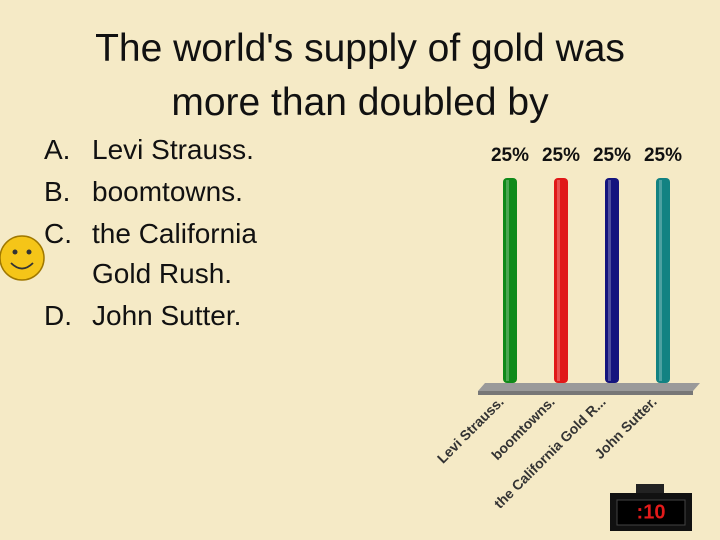 The width and height of the screenshot is (720, 540). What do you see at coordinates (58, 315) in the screenshot?
I see `option-letter: D.` at bounding box center [58, 315].